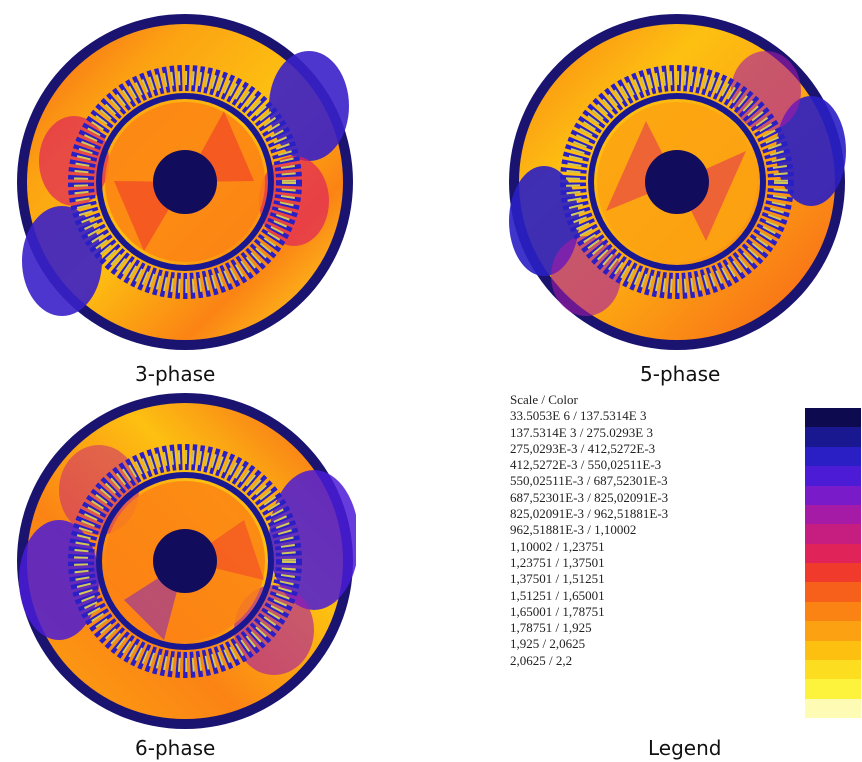 Image resolution: width=862 pixels, height=762 pixels. Describe the element at coordinates (589, 497) in the screenshot. I see `legend-range-6: 687,52301E-3 / 825,02091E-3` at that location.